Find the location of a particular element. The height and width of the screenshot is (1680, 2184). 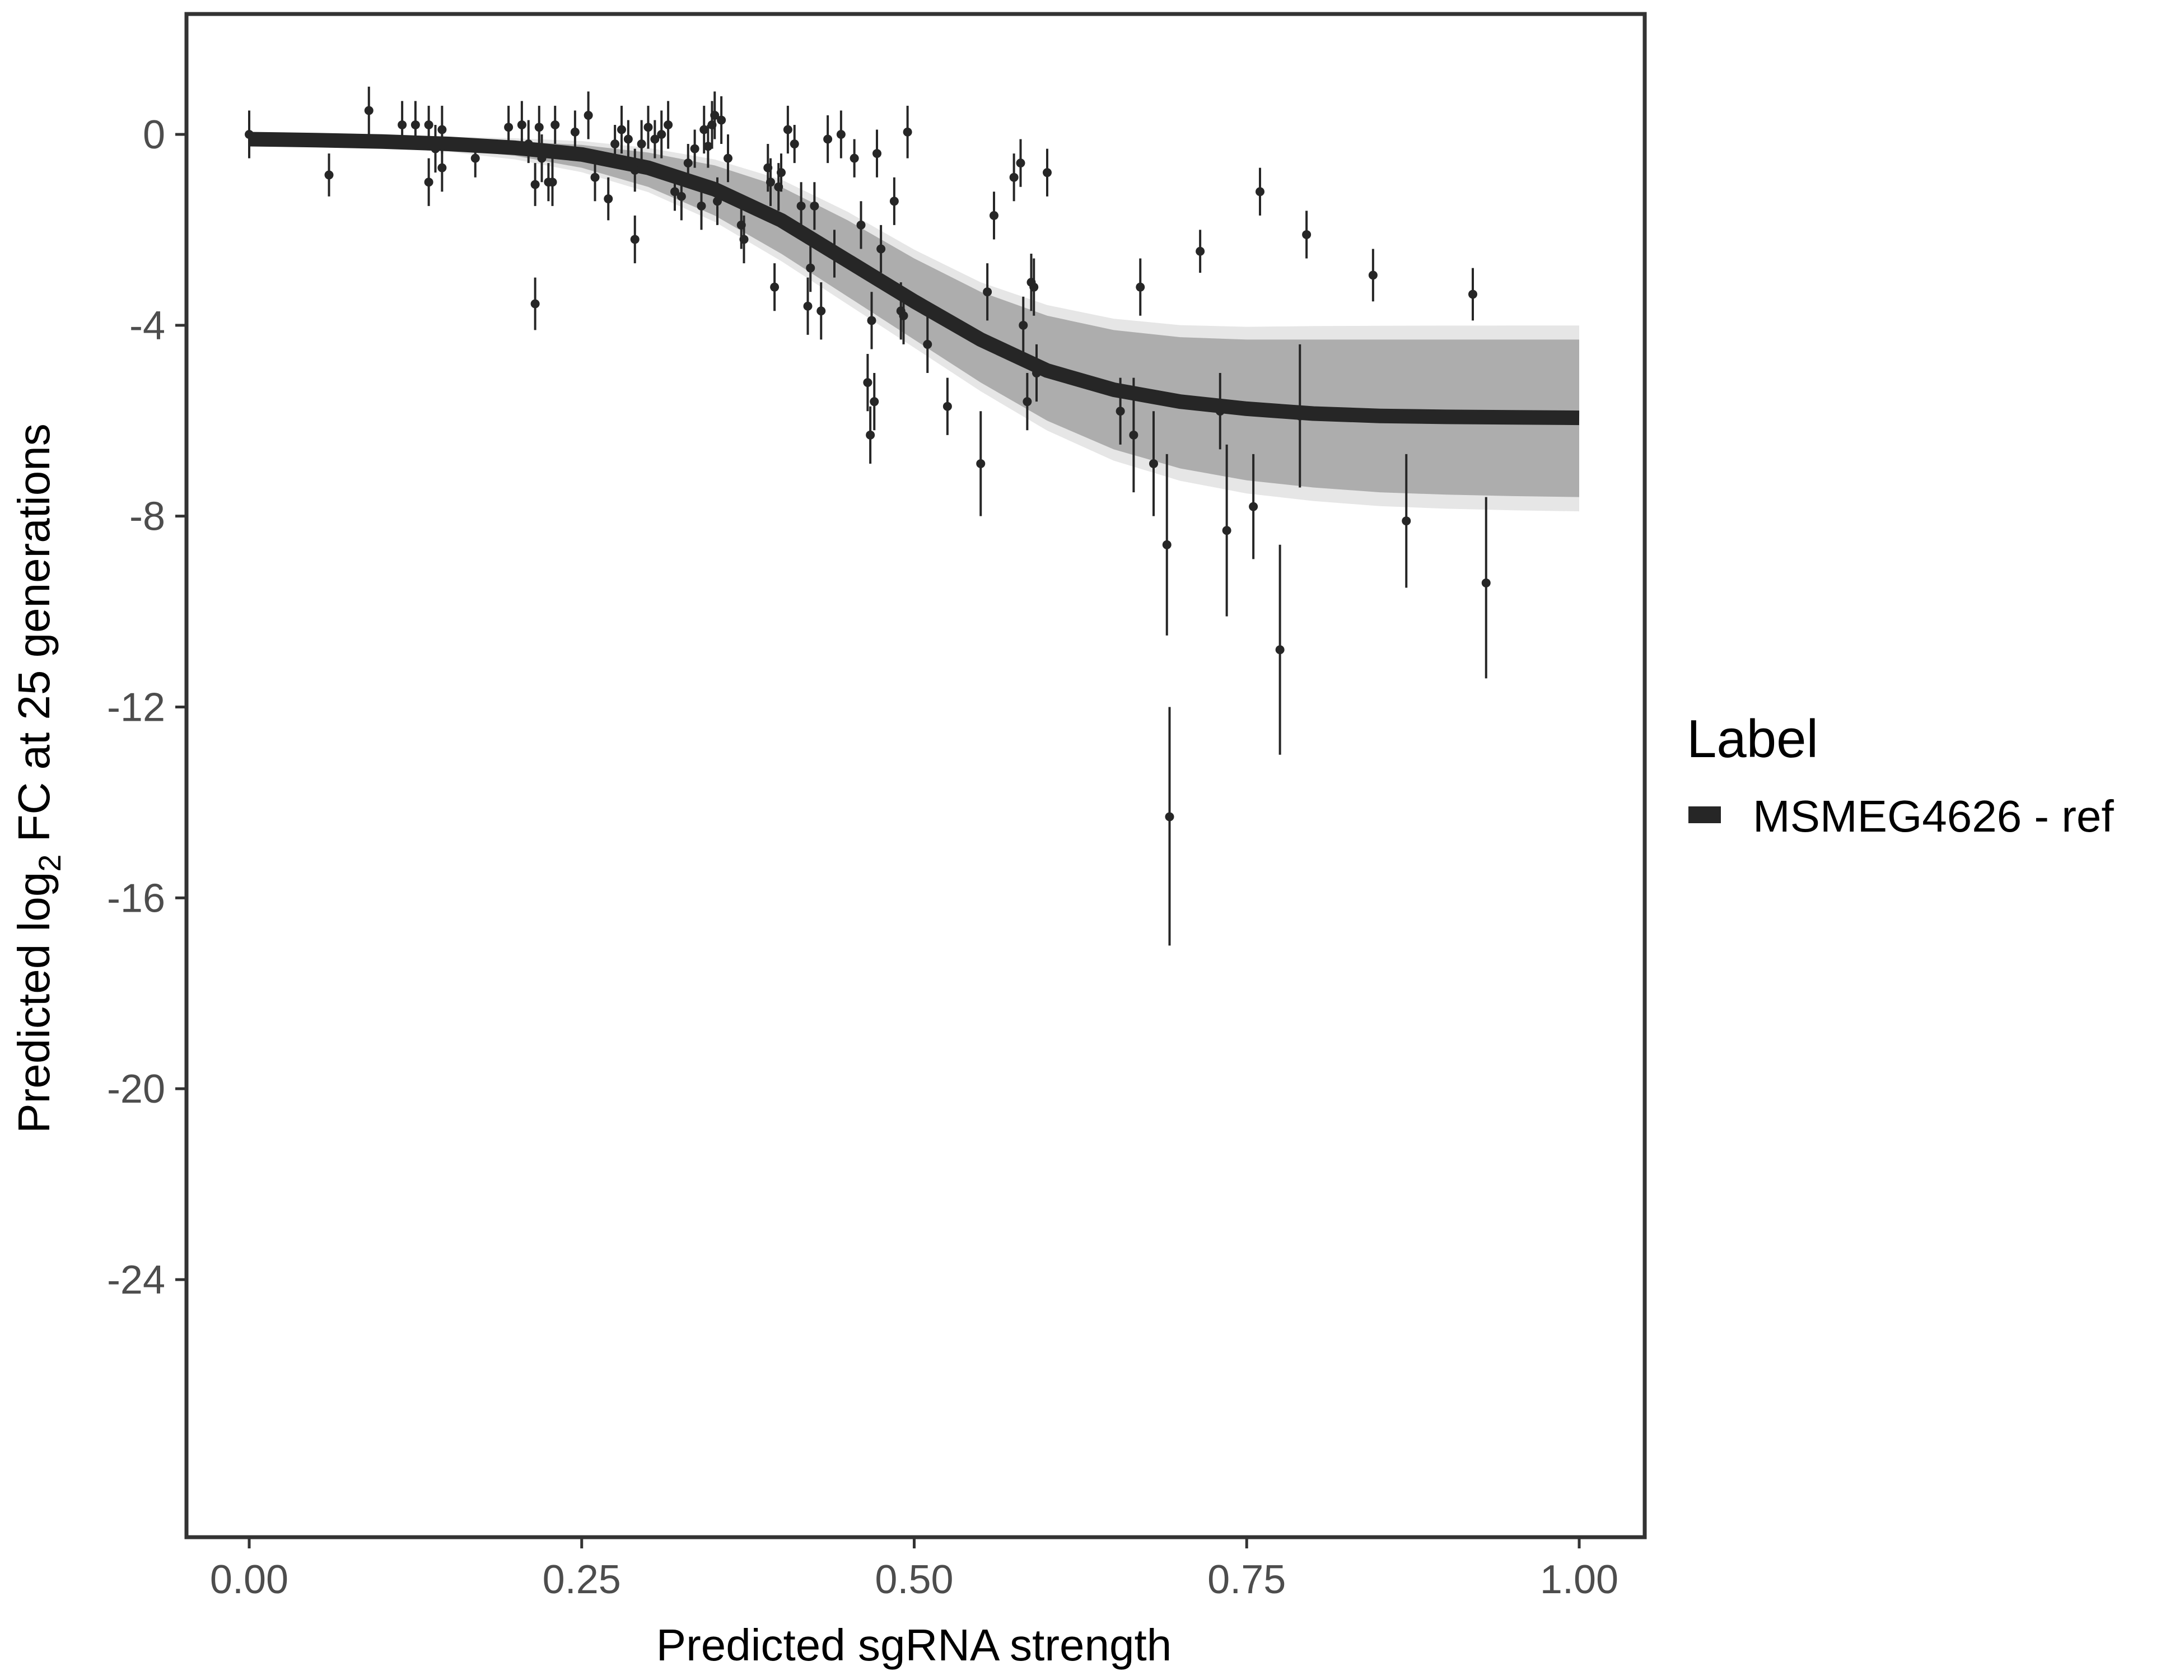

y-axis-title-suffix: FC at 25 generations is located at coordinates (34, 639).